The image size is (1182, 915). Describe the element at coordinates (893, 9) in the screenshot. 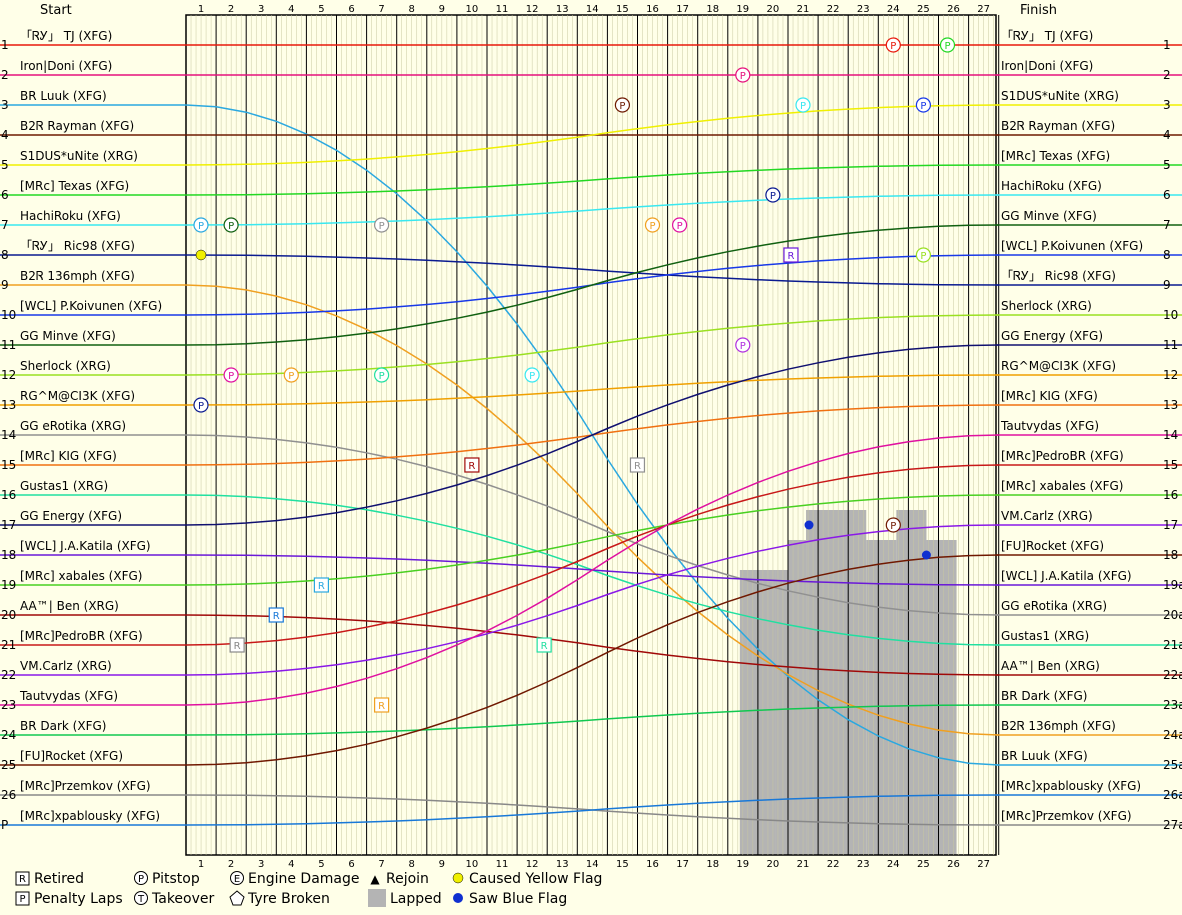

I see `lap-label-top: 24` at that location.